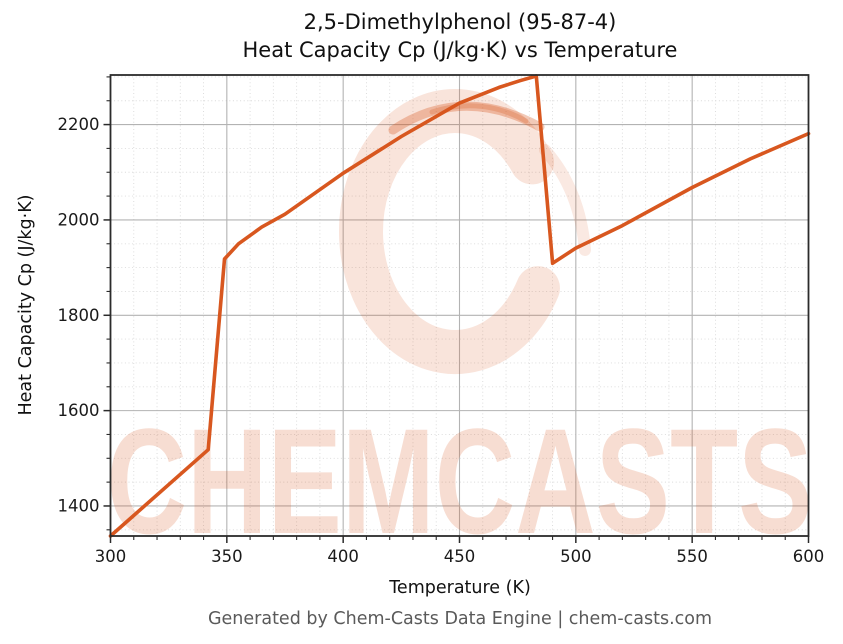  Describe the element at coordinates (809, 556) in the screenshot. I see `x-tick-label: 600` at that location.